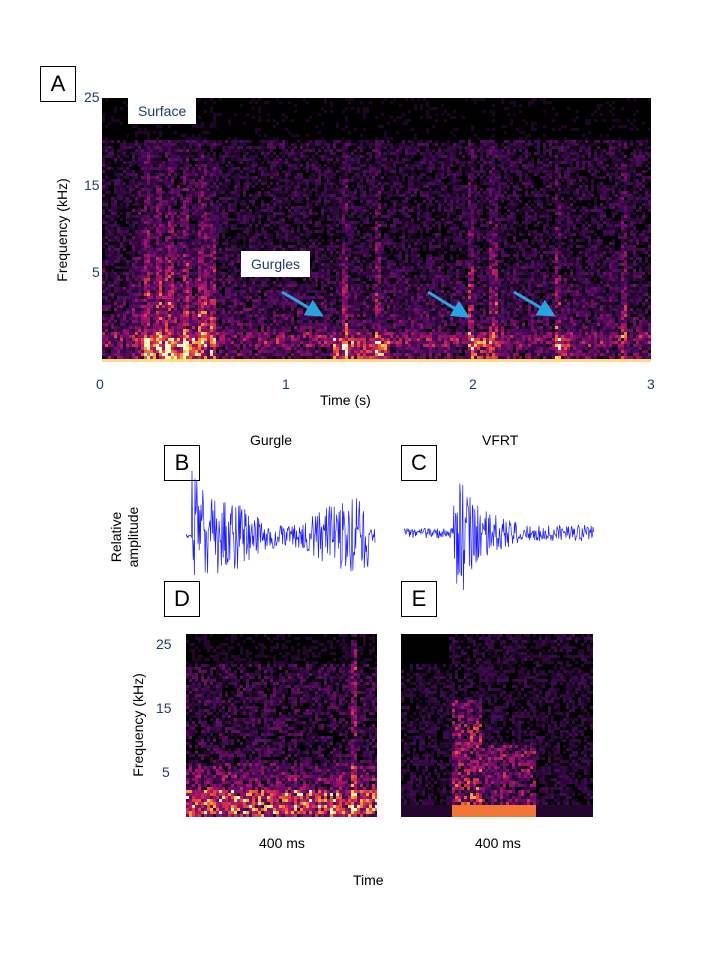 The height and width of the screenshot is (960, 720). Describe the element at coordinates (92, 97) in the screenshot. I see `a-ytick-25: 25` at that location.